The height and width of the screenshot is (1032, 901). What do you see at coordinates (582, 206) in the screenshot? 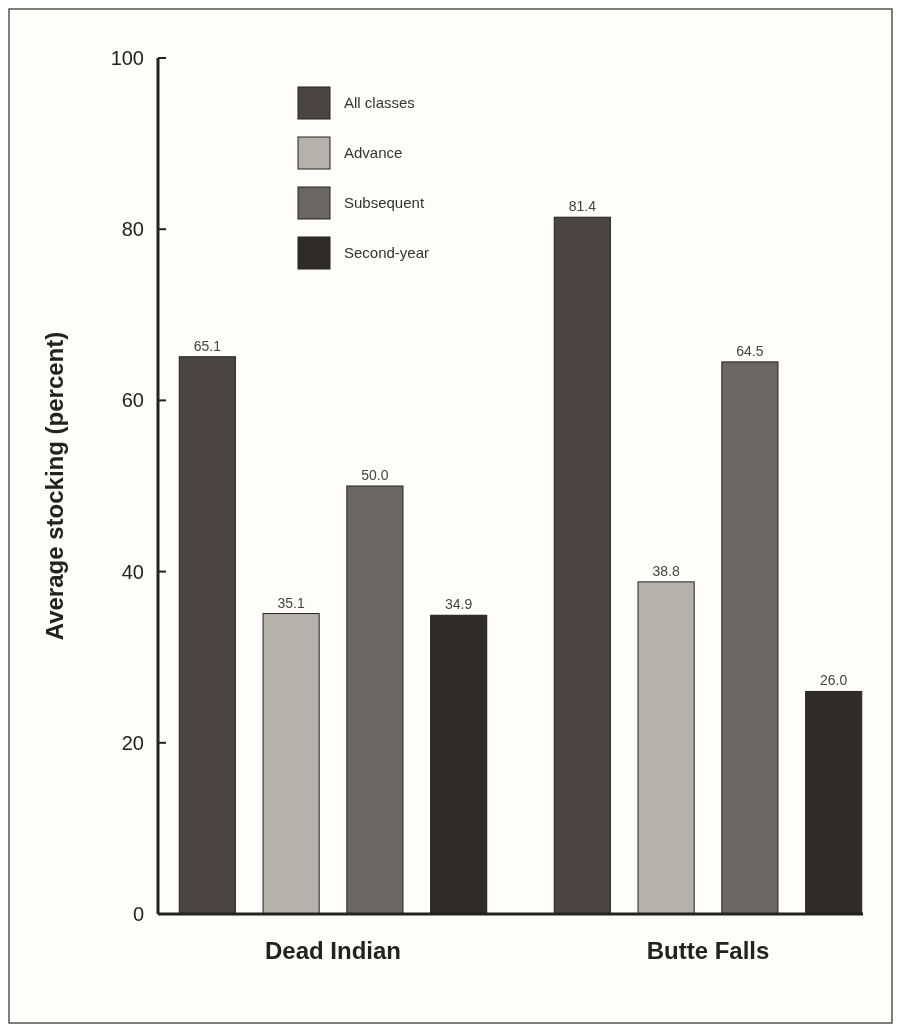
I see `data-label: 81.4` at bounding box center [582, 206].